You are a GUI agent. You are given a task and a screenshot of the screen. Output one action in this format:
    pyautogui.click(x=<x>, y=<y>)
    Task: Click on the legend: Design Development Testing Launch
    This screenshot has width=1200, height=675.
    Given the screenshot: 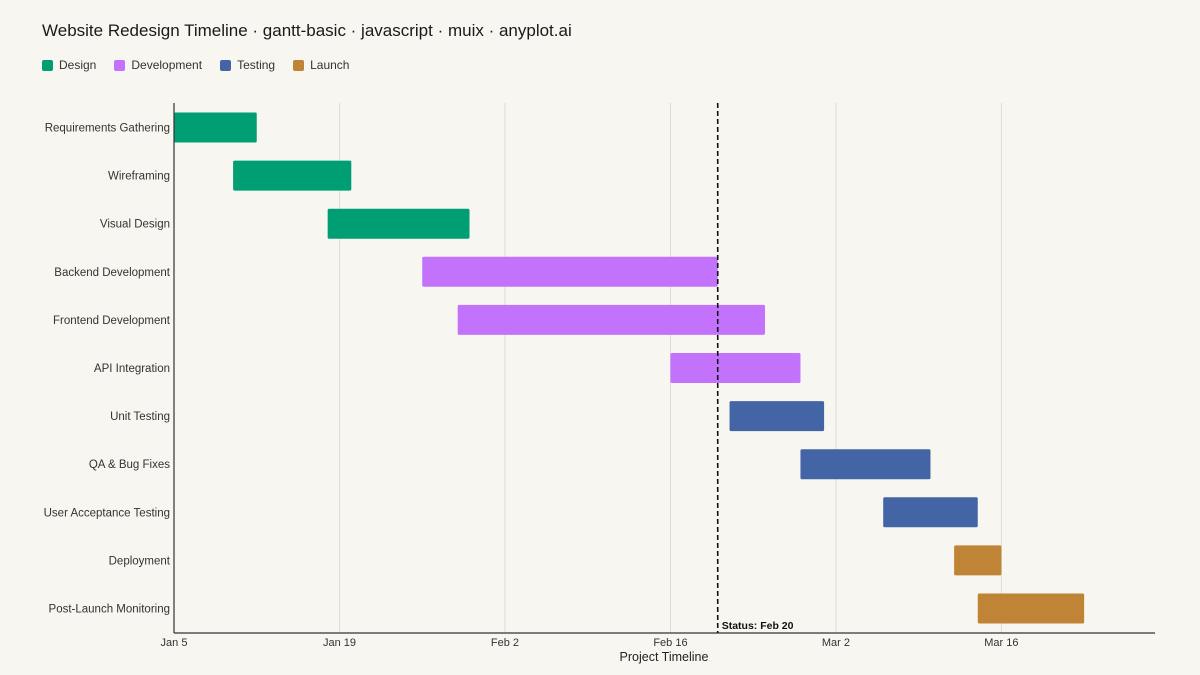 What is the action you would take?
    pyautogui.click(x=195, y=65)
    